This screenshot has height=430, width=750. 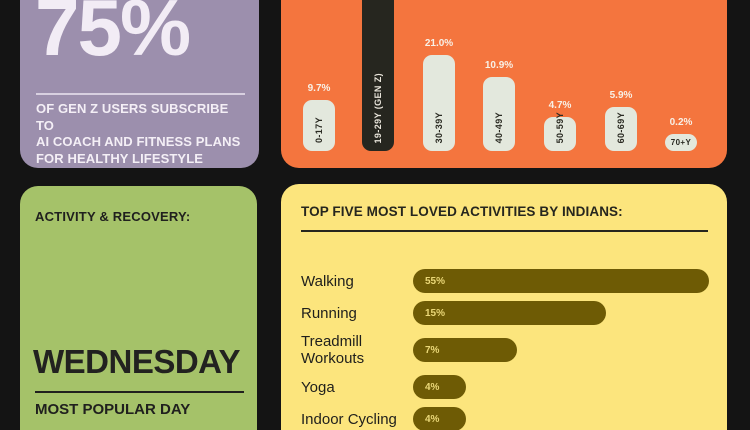 I want to click on age-bar-label: 0-17Y, so click(x=319, y=129).